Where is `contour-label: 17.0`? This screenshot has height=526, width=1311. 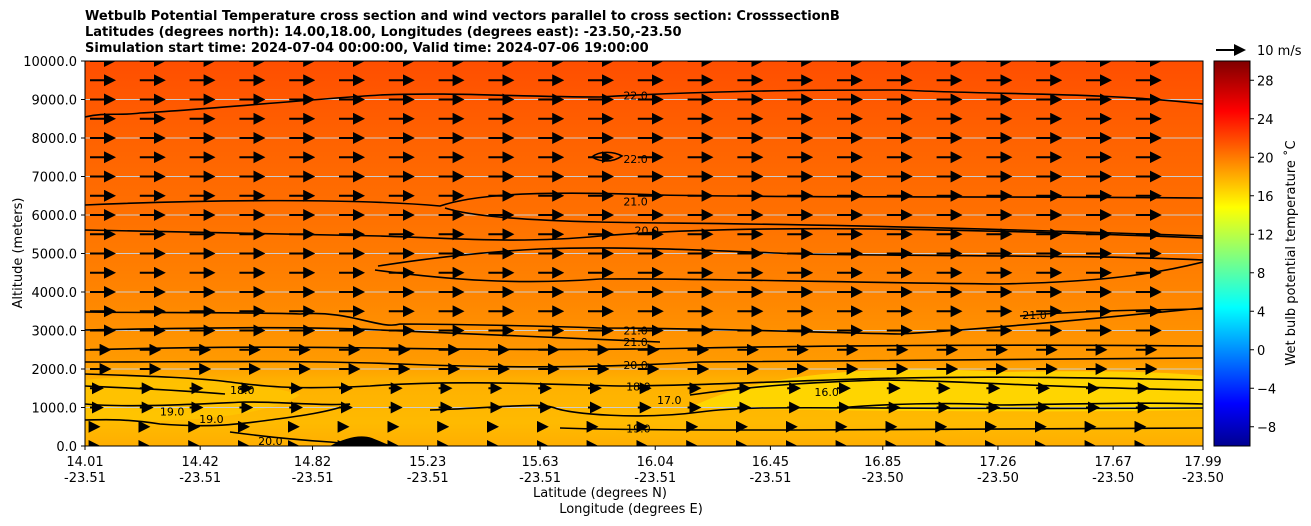
contour-label: 17.0 is located at coordinates (669, 400).